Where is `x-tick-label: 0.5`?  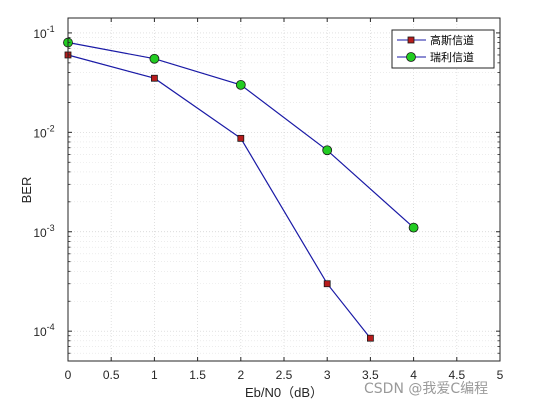
x-tick-label: 0.5 is located at coordinates (111, 375).